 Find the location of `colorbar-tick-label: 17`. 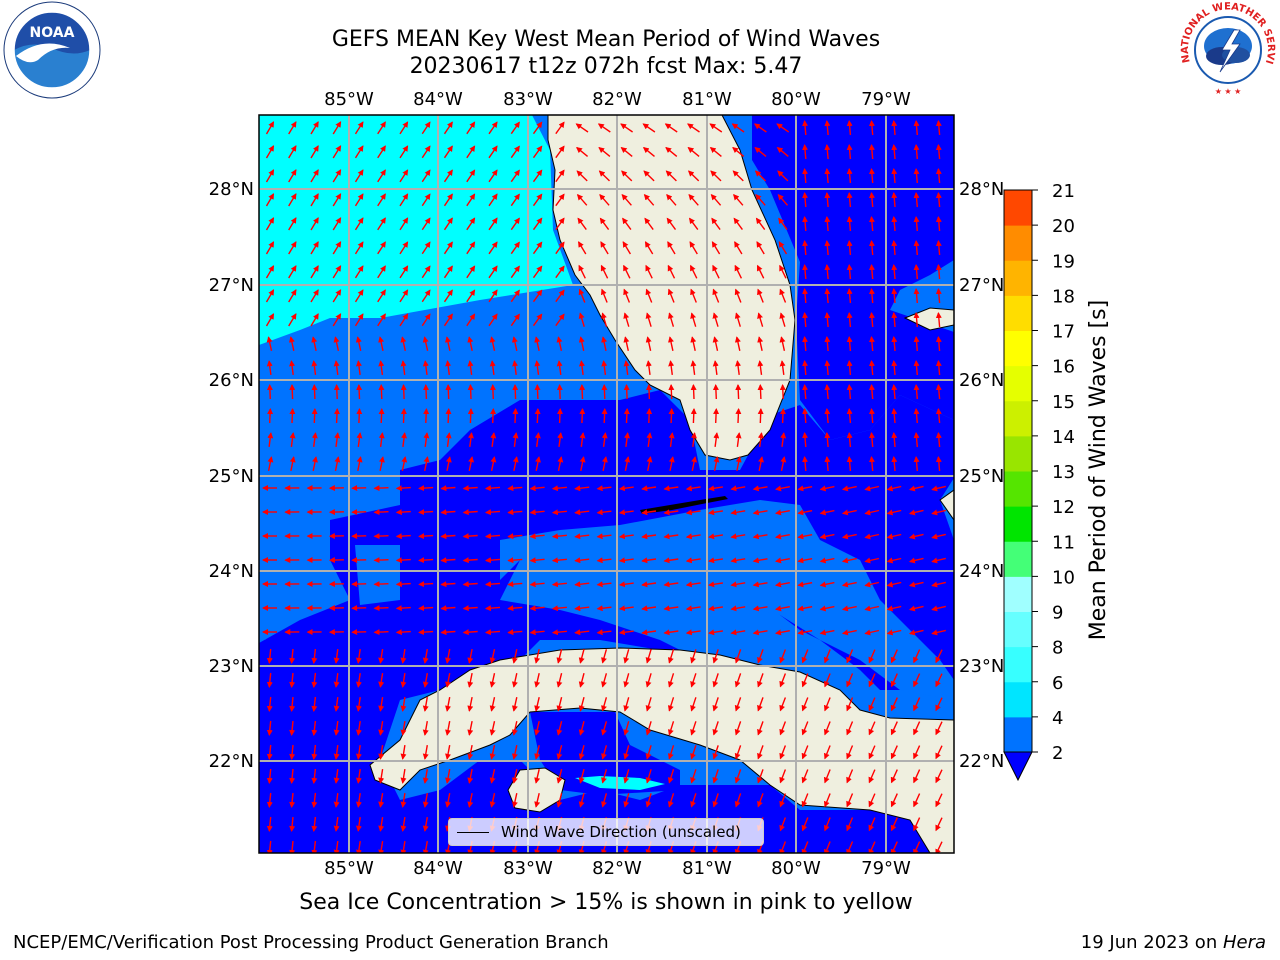

colorbar-tick-label: 17 is located at coordinates (1063, 332).